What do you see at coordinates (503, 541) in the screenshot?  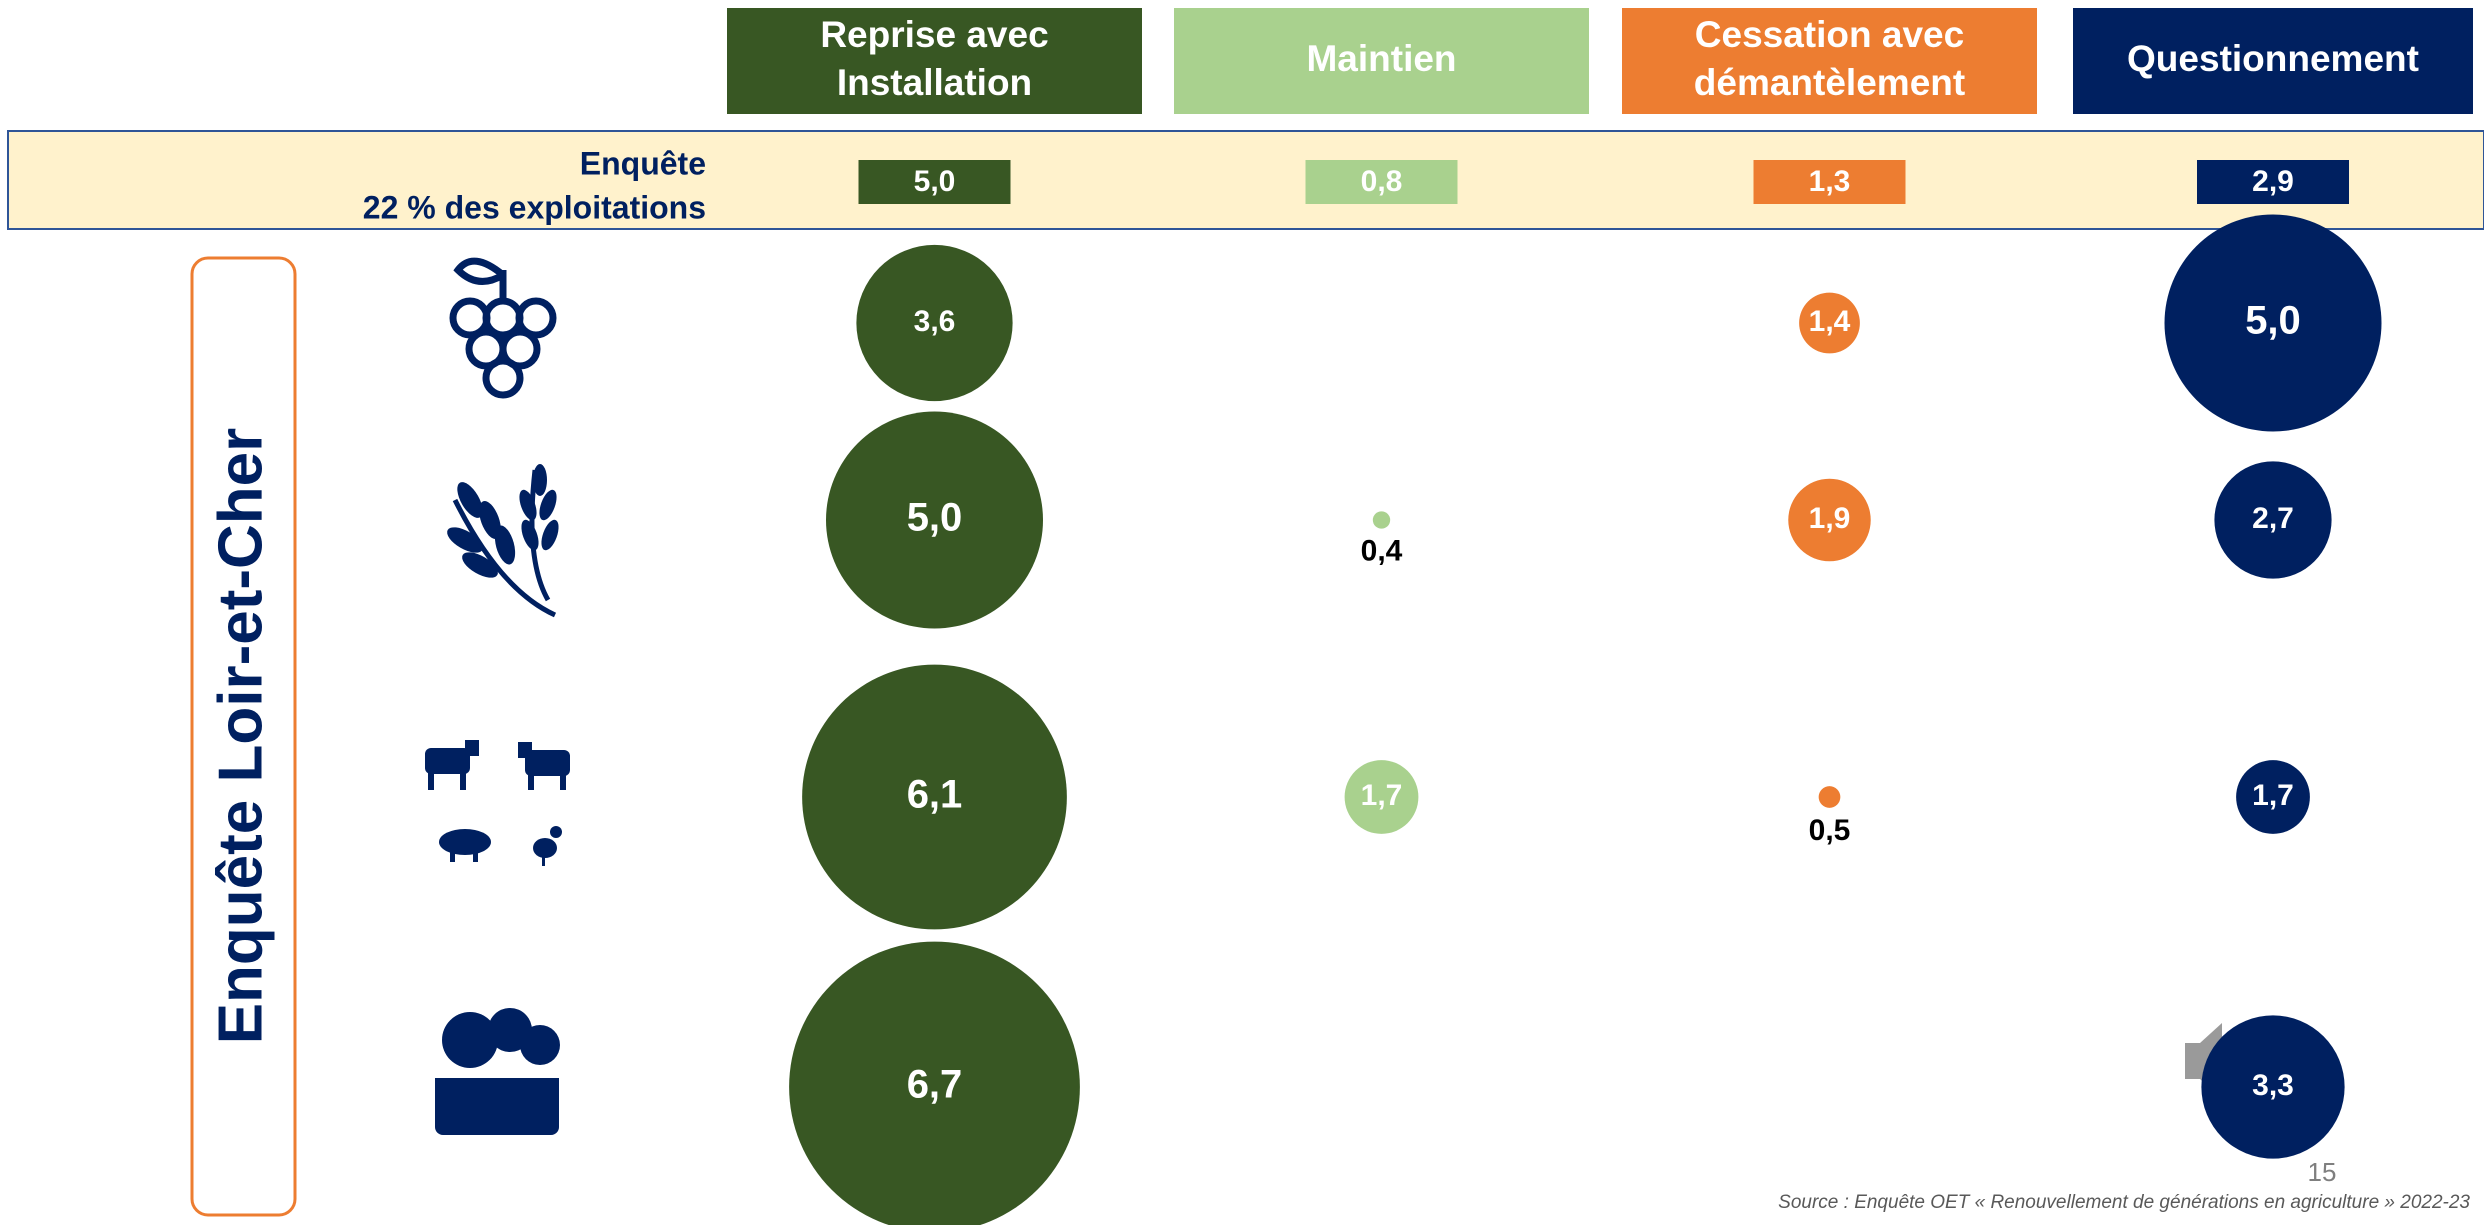 I see `wheat-icon` at bounding box center [503, 541].